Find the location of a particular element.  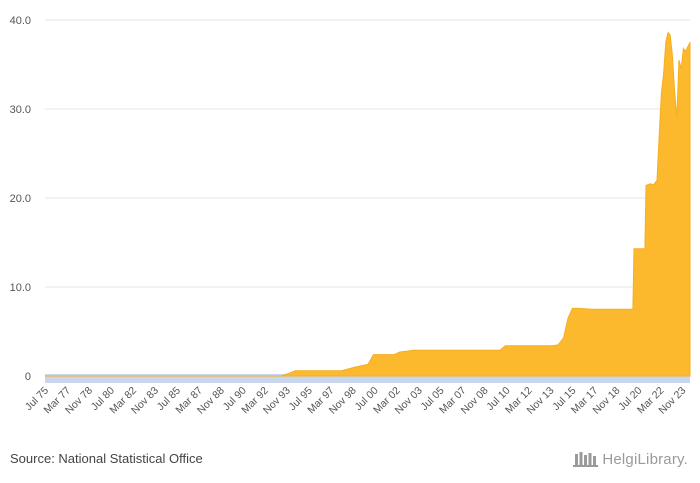

brand-name: HelgiLibrary. is located at coordinates (645, 459).